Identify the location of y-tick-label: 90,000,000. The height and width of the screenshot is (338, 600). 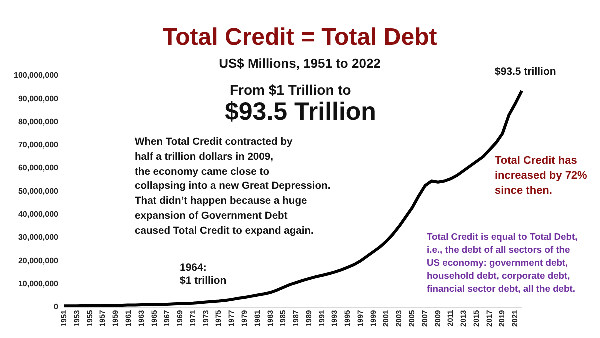
(39, 99).